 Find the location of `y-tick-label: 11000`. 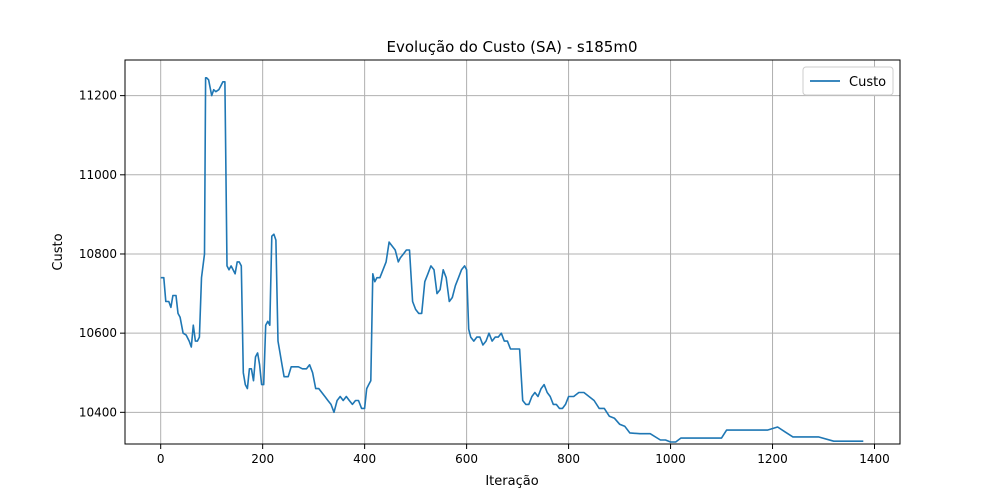

y-tick-label: 11000 is located at coordinates (98, 175).